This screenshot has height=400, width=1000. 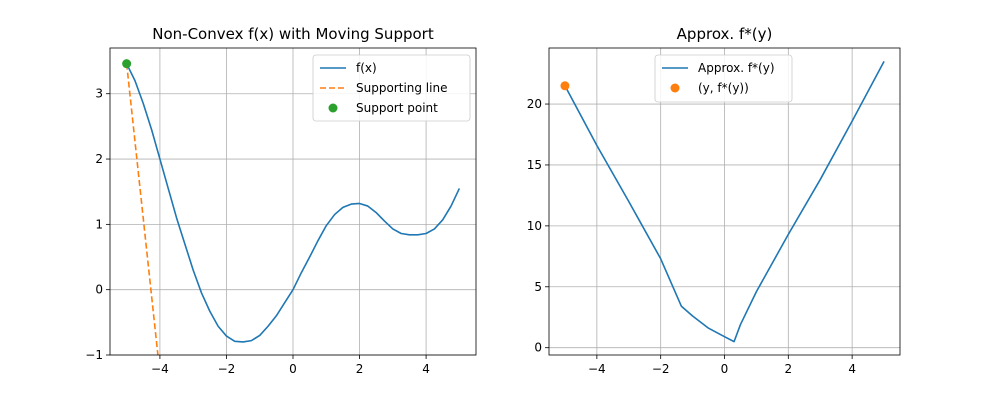 What do you see at coordinates (534, 104) in the screenshot?
I see `y-tick-label: 20` at bounding box center [534, 104].